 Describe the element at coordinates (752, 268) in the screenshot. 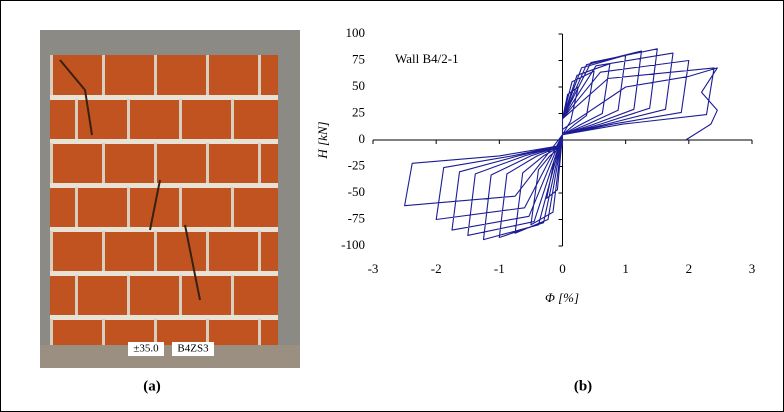

I see `x-tick-label: 3` at that location.